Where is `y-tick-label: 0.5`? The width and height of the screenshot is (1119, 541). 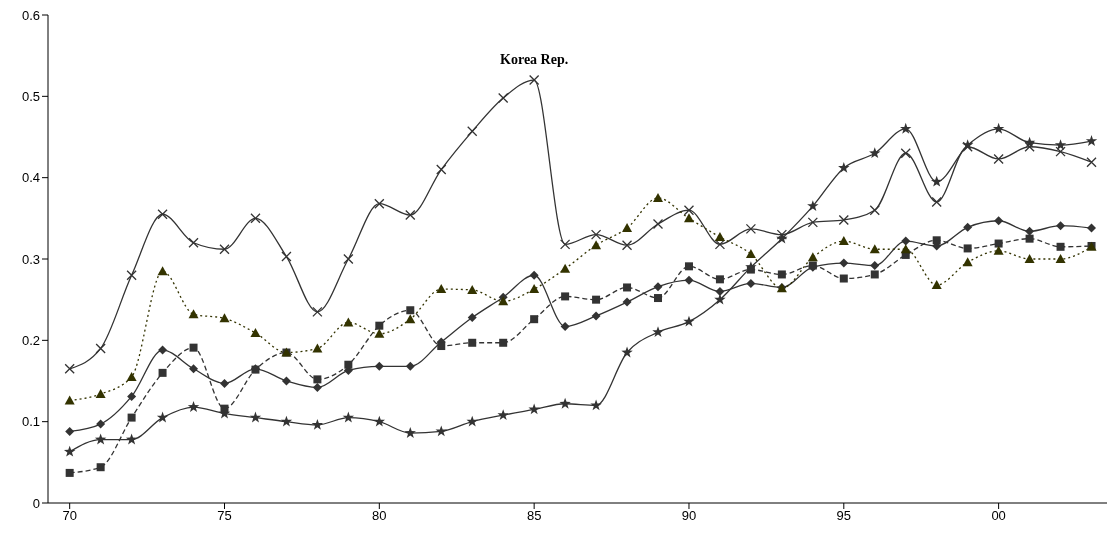
y-tick-label: 0.5 is located at coordinates (30, 96).